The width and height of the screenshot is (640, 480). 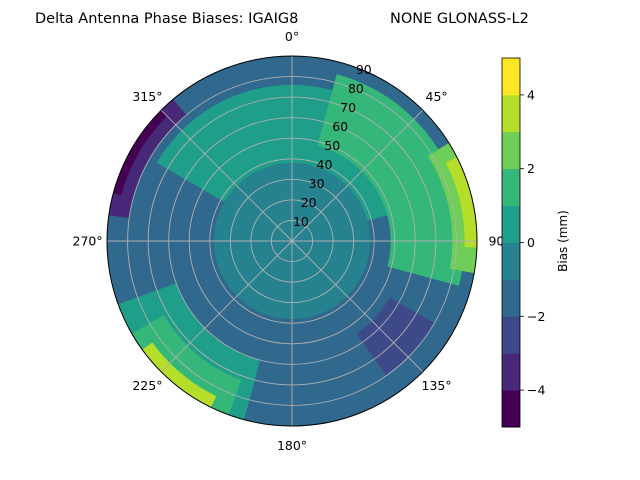 What do you see at coordinates (437, 385) in the screenshot?
I see `angular-tick-label: 135°` at bounding box center [437, 385].